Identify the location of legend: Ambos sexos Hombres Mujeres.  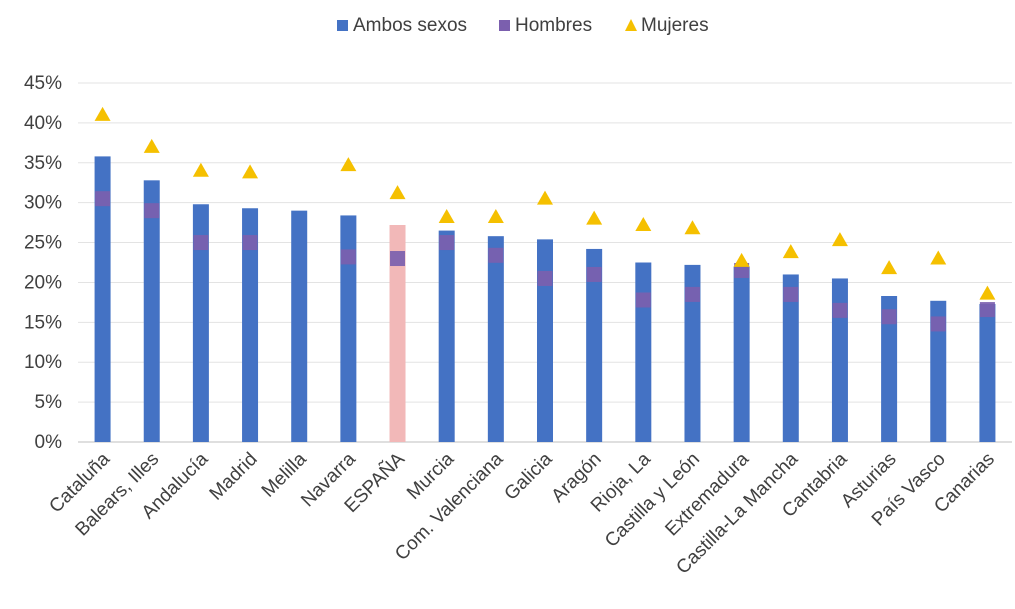
(523, 25).